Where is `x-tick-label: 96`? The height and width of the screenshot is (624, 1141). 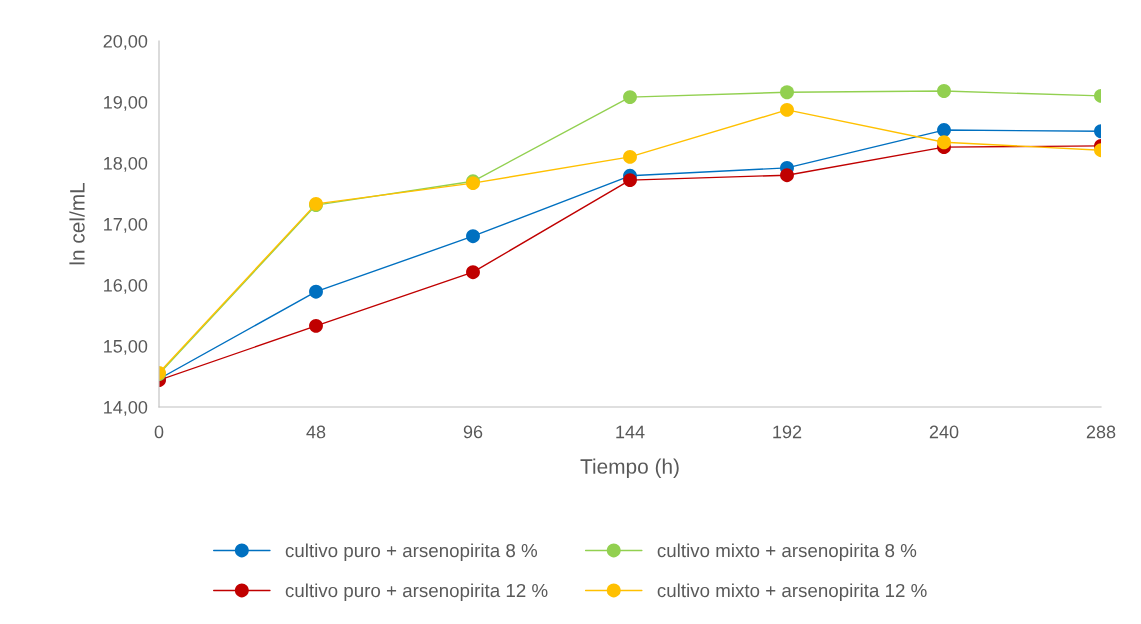
x-tick-label: 96 is located at coordinates (473, 432).